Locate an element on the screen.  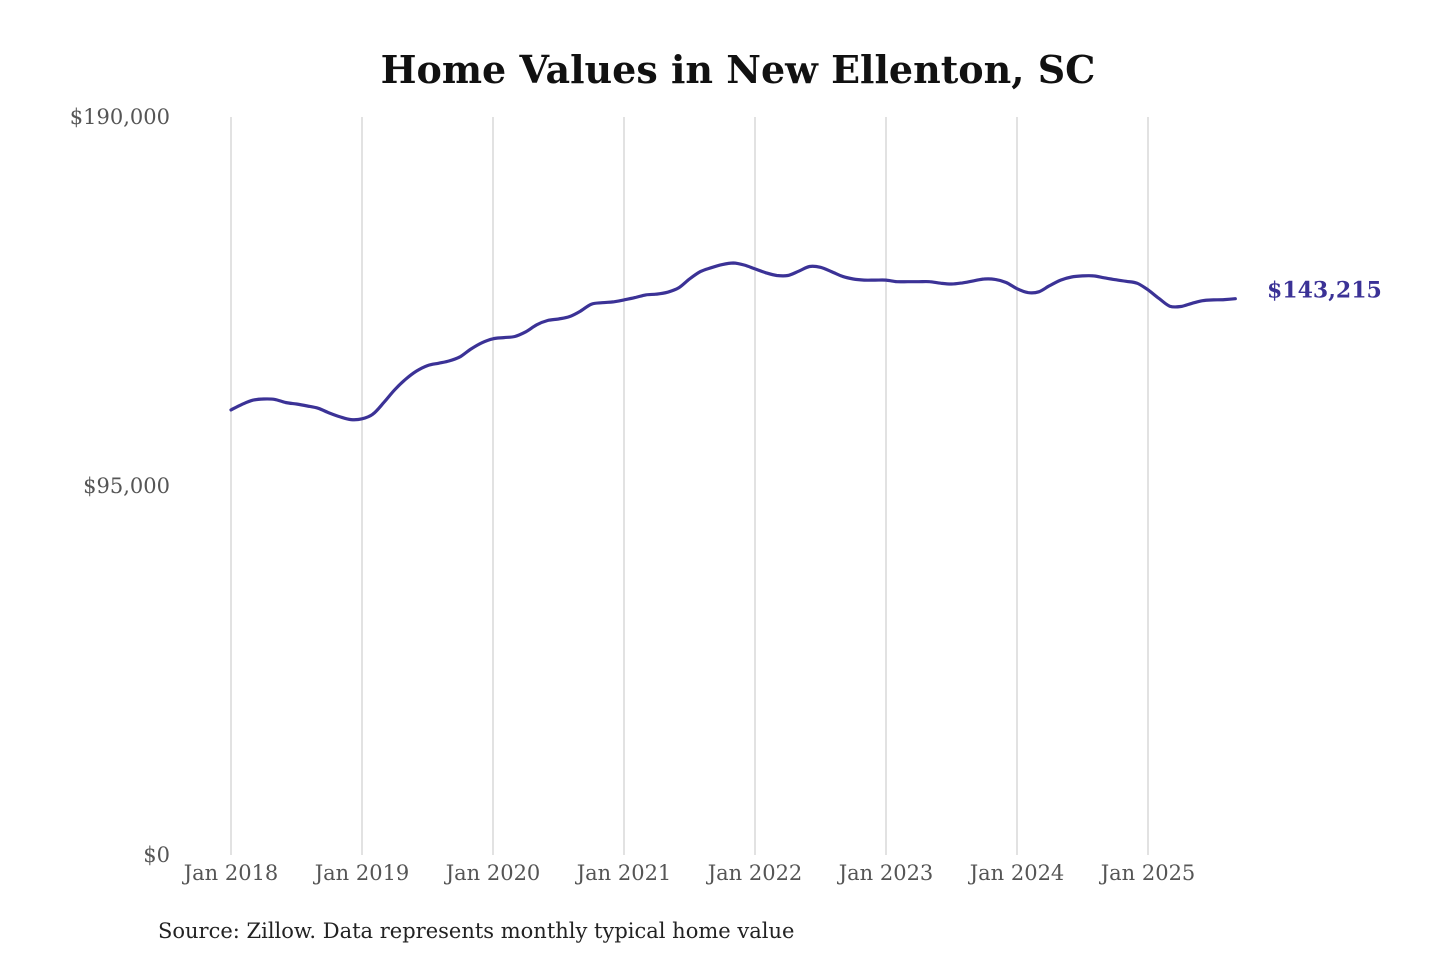
y-tick-label: $0 is located at coordinates (156, 855).